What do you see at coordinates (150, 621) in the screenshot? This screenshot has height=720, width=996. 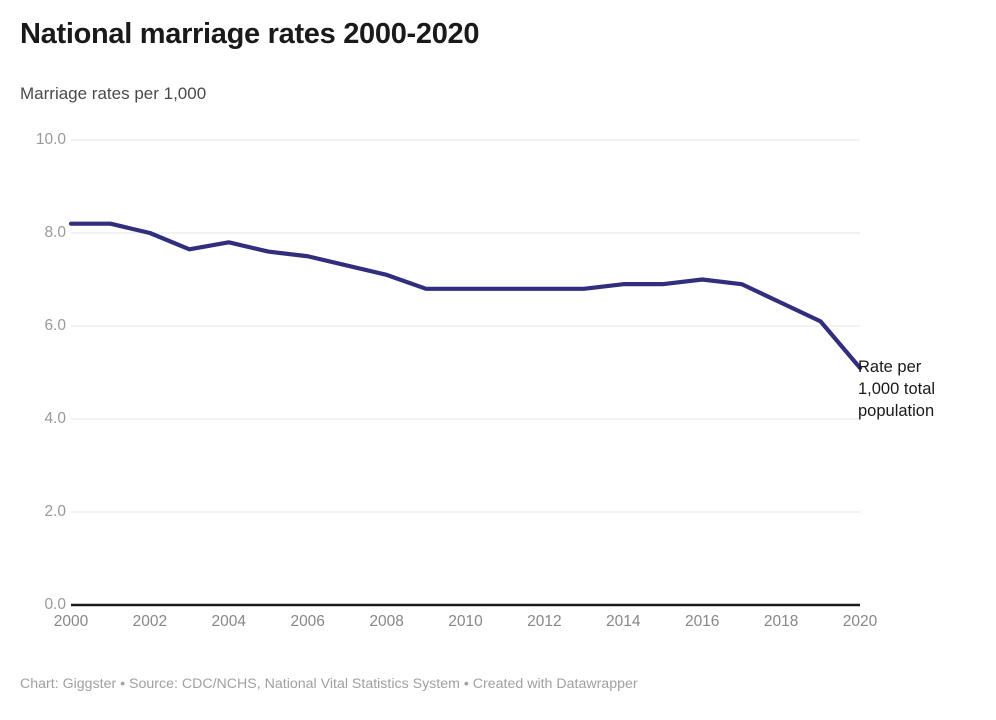 I see `x-axis-tick-label: 2002` at bounding box center [150, 621].